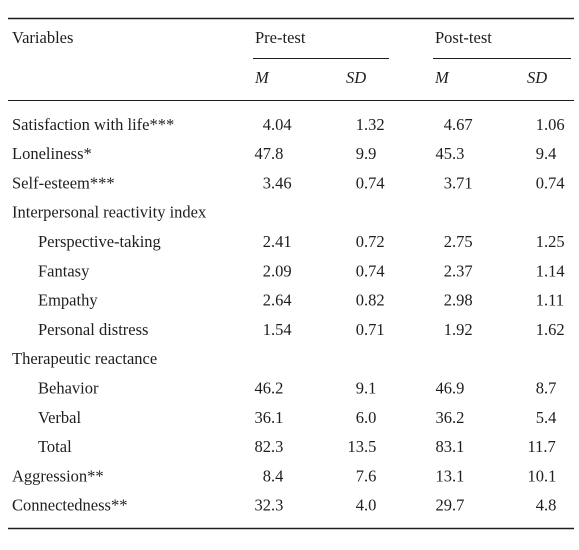 The image size is (579, 550). I want to click on cell-value: 5.4, so click(546, 417).